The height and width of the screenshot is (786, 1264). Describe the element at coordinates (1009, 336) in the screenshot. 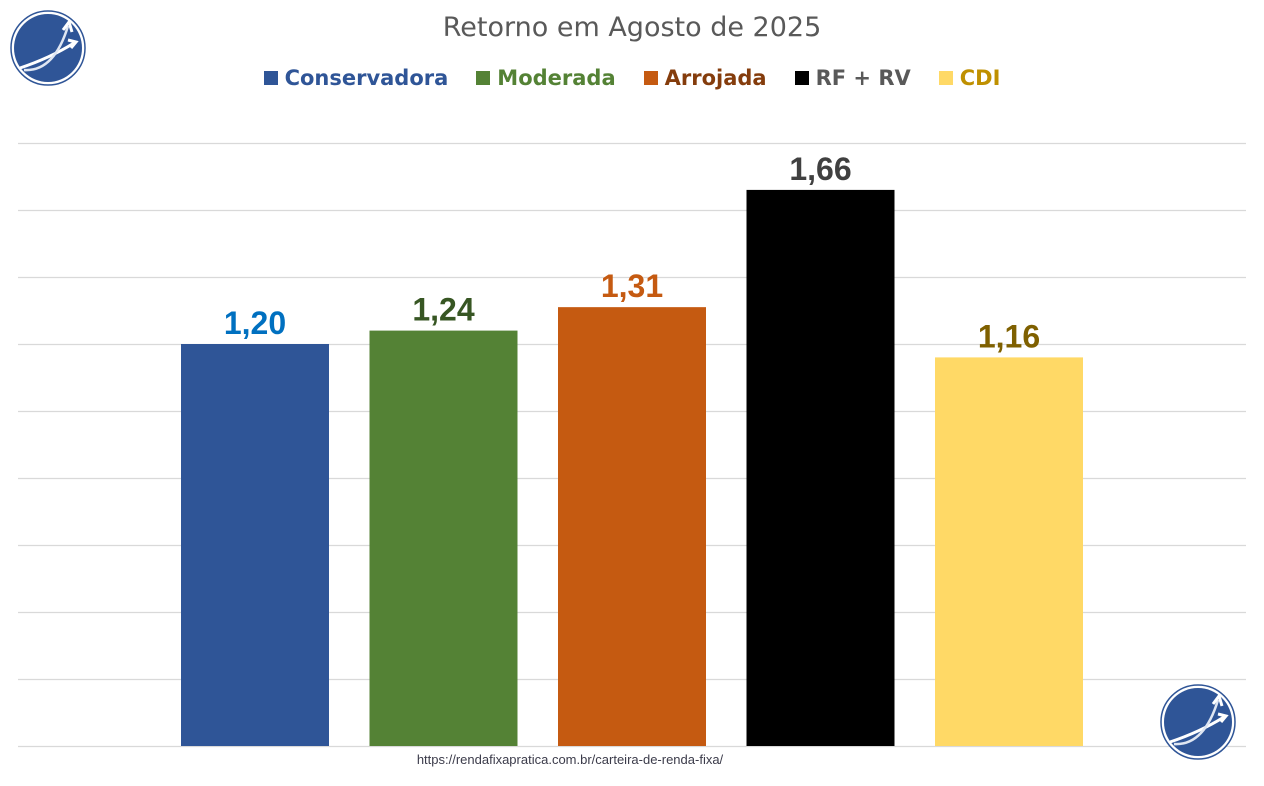

I see `data-label: 1,16` at that location.